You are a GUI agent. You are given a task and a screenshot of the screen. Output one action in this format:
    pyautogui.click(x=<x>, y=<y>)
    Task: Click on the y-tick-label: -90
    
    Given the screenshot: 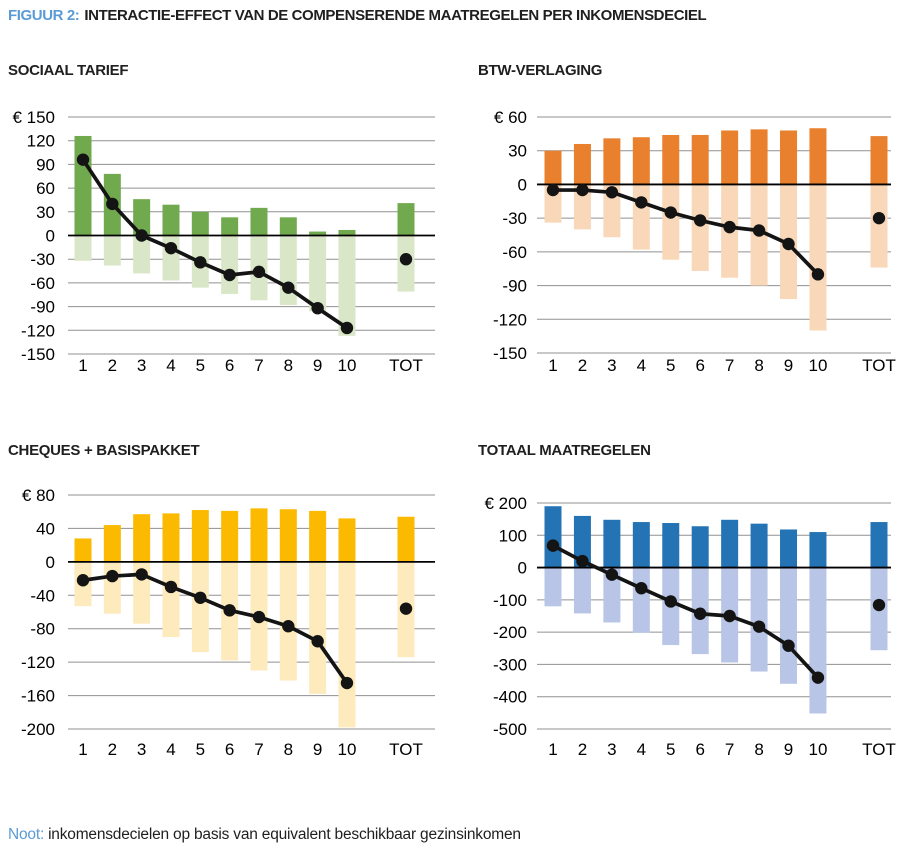 What is the action you would take?
    pyautogui.click(x=514, y=286)
    